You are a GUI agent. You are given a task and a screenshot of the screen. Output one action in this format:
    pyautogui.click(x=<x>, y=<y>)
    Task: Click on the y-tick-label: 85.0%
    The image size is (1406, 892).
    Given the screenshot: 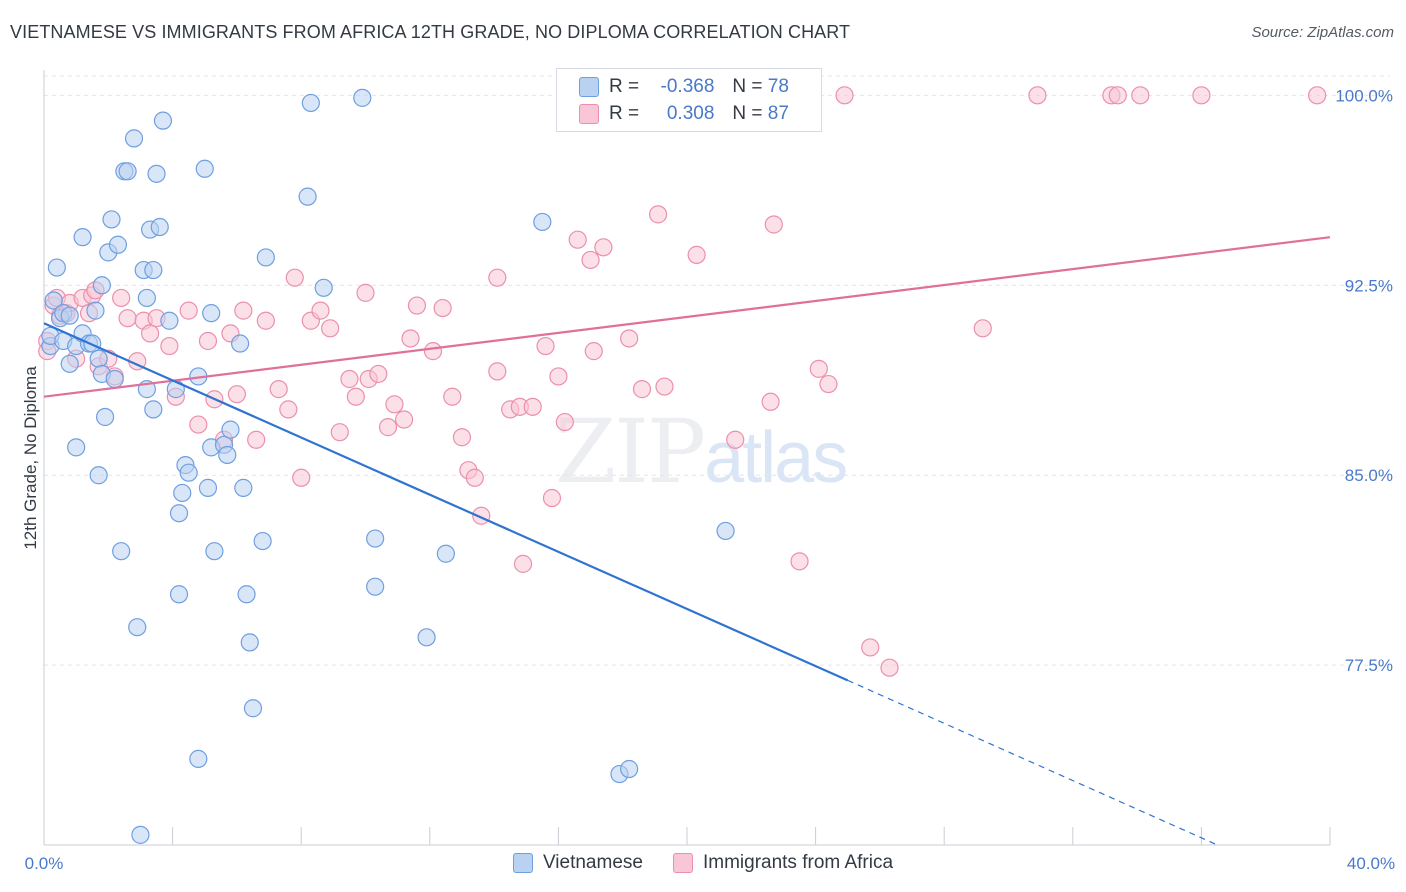 What is the action you would take?
    pyautogui.click(x=1369, y=475)
    